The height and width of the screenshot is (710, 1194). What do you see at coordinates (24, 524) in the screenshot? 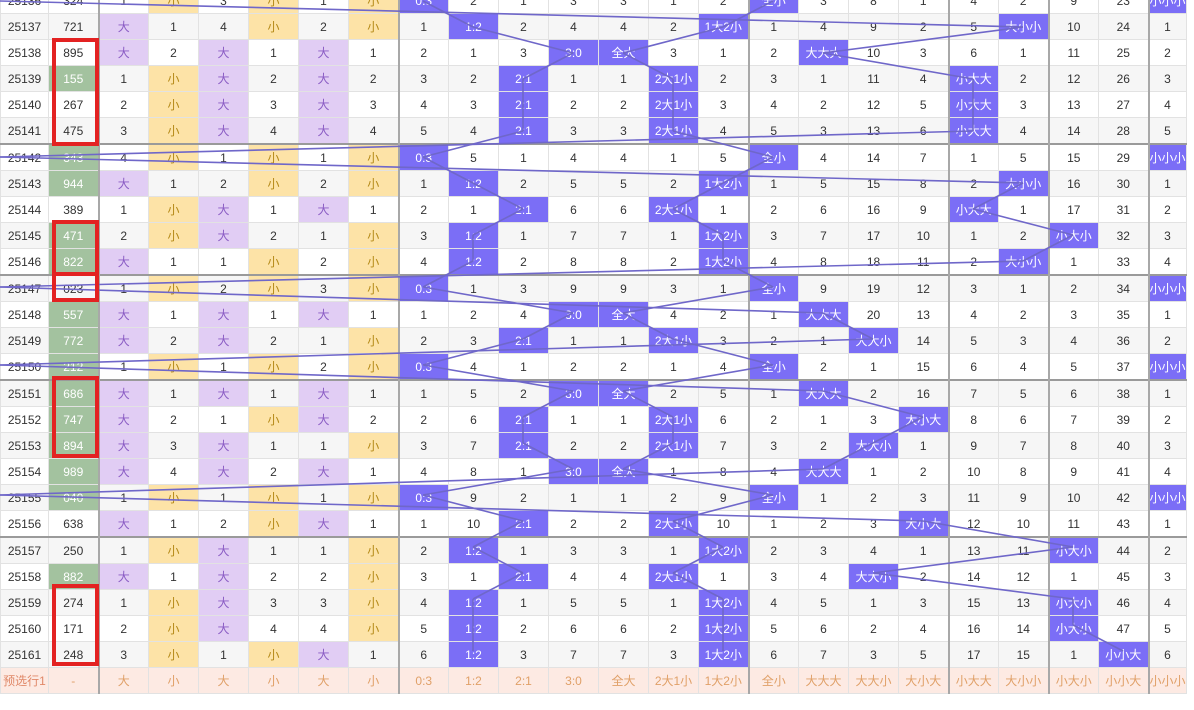
I see `issue-number: 25156` at bounding box center [24, 524].